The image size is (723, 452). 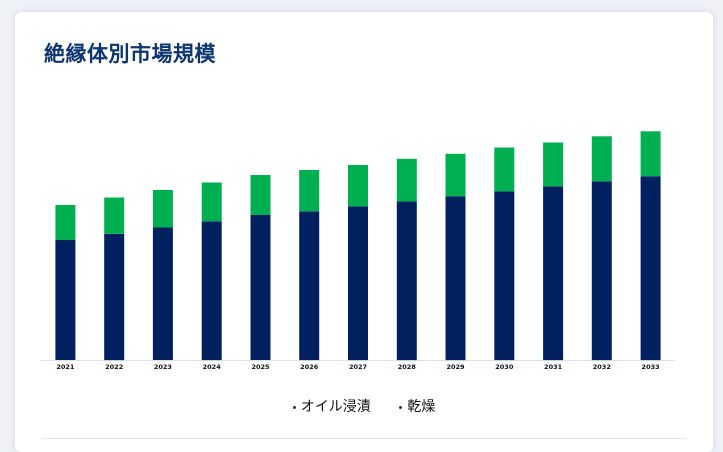 What do you see at coordinates (553, 367) in the screenshot?
I see `x-tick-label: 2031` at bounding box center [553, 367].